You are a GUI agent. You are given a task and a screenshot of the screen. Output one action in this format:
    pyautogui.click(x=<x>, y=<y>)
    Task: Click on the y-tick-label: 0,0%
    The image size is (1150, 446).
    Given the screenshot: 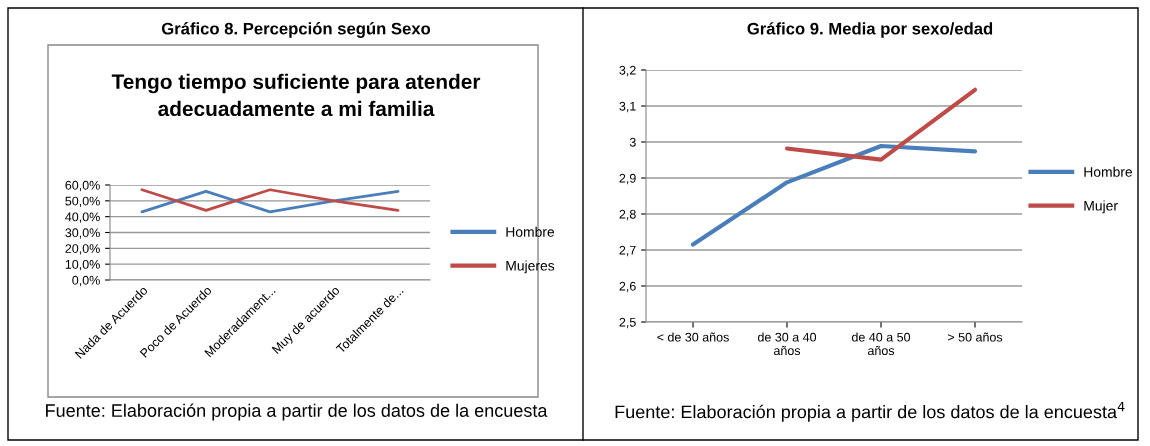 What is the action you would take?
    pyautogui.click(x=86, y=281)
    